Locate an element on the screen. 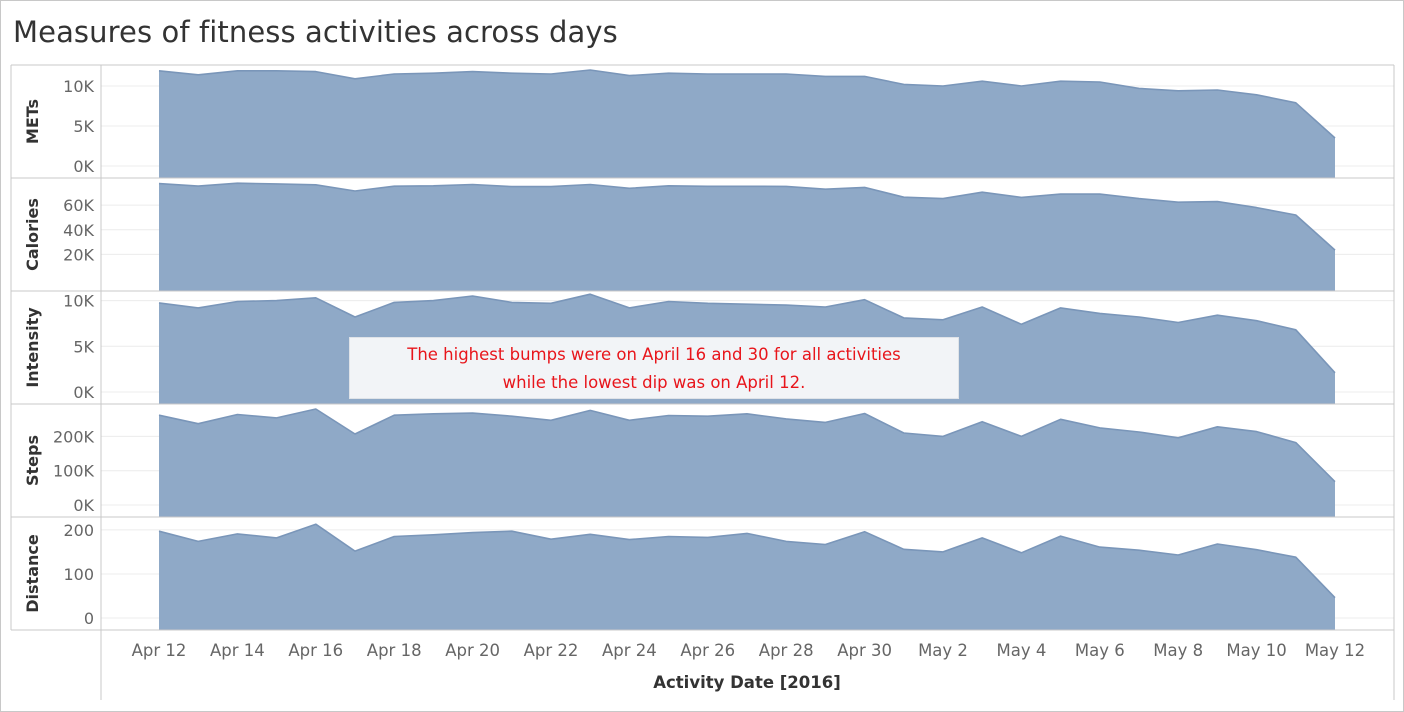  x-tick-label: May 10 is located at coordinates (1256, 650).